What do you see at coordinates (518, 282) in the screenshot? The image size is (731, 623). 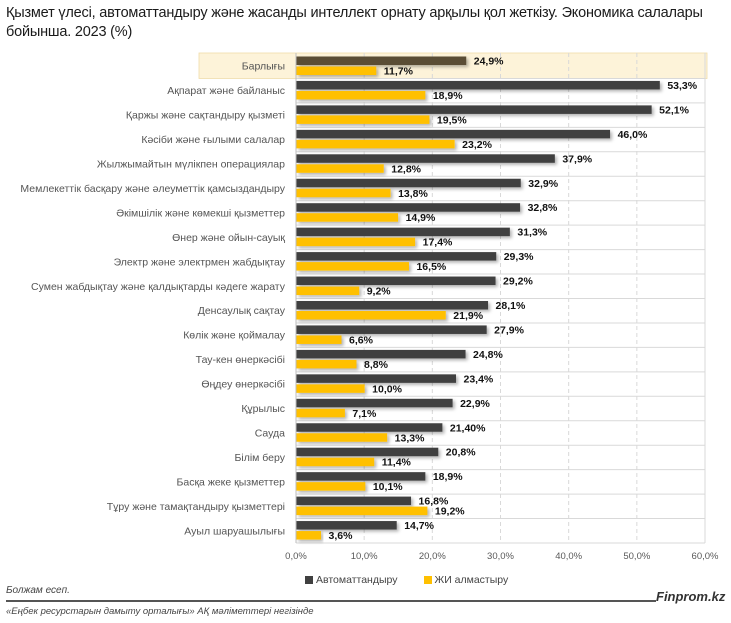 I see `value-label-automation: 29,2%` at bounding box center [518, 282].